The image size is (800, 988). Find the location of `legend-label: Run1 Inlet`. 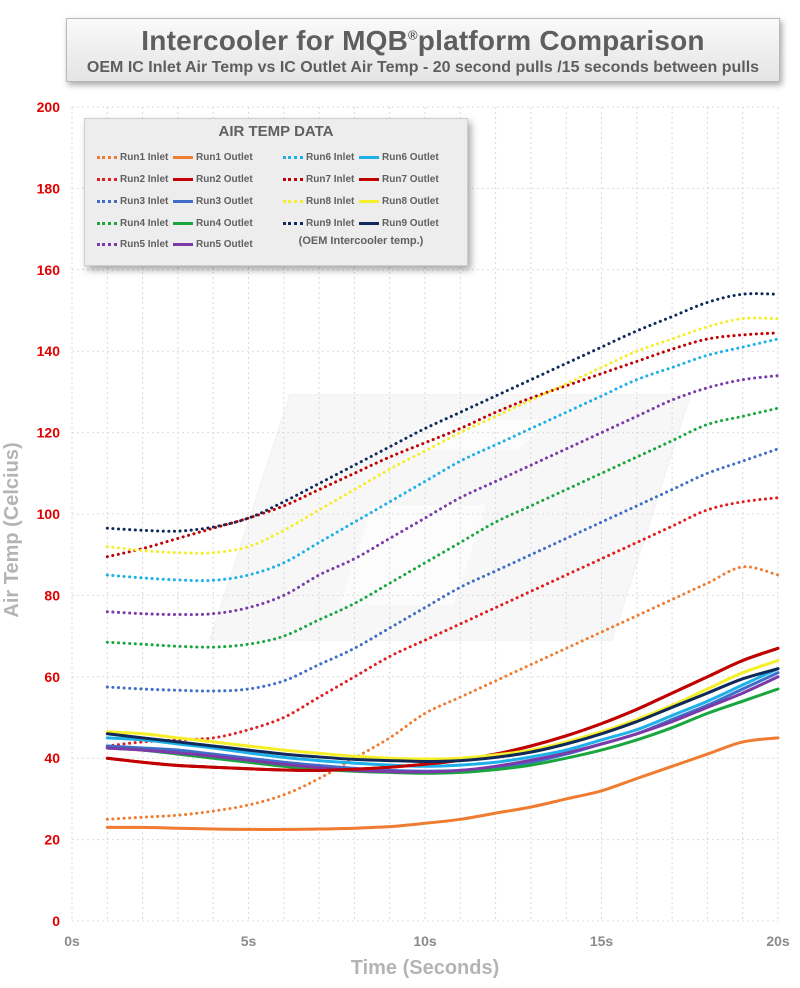

legend-label: Run1 Inlet is located at coordinates (144, 157).